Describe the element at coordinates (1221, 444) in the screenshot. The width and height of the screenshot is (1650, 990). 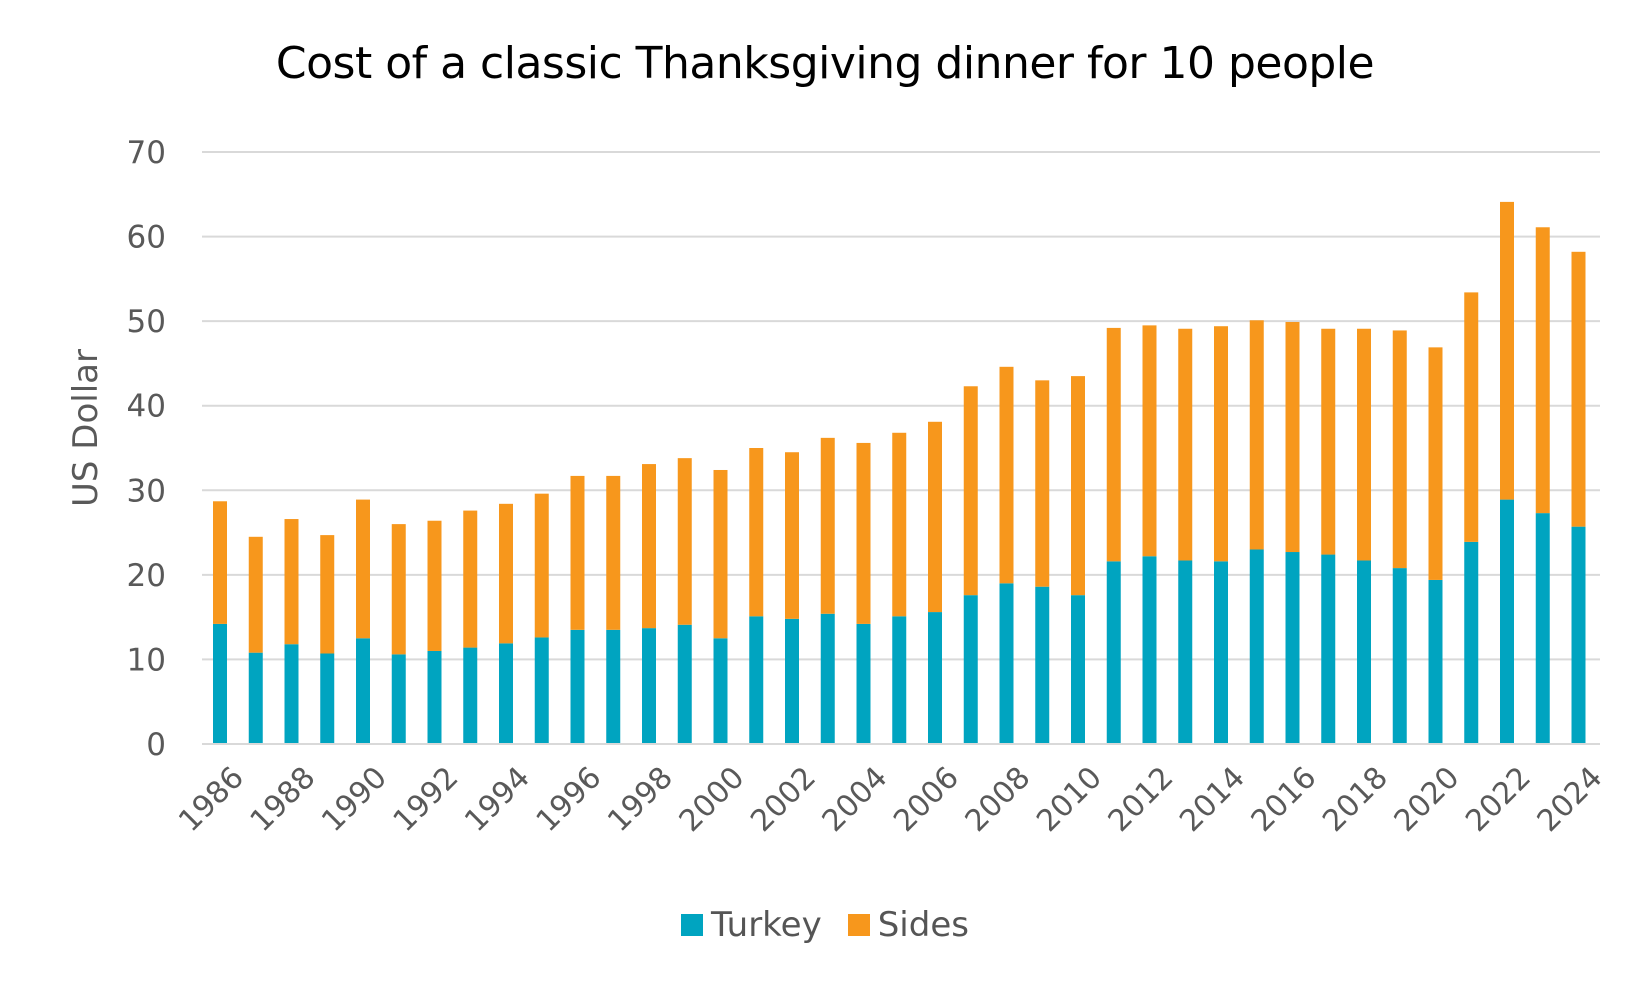
I see `bar-sides-2014` at that location.